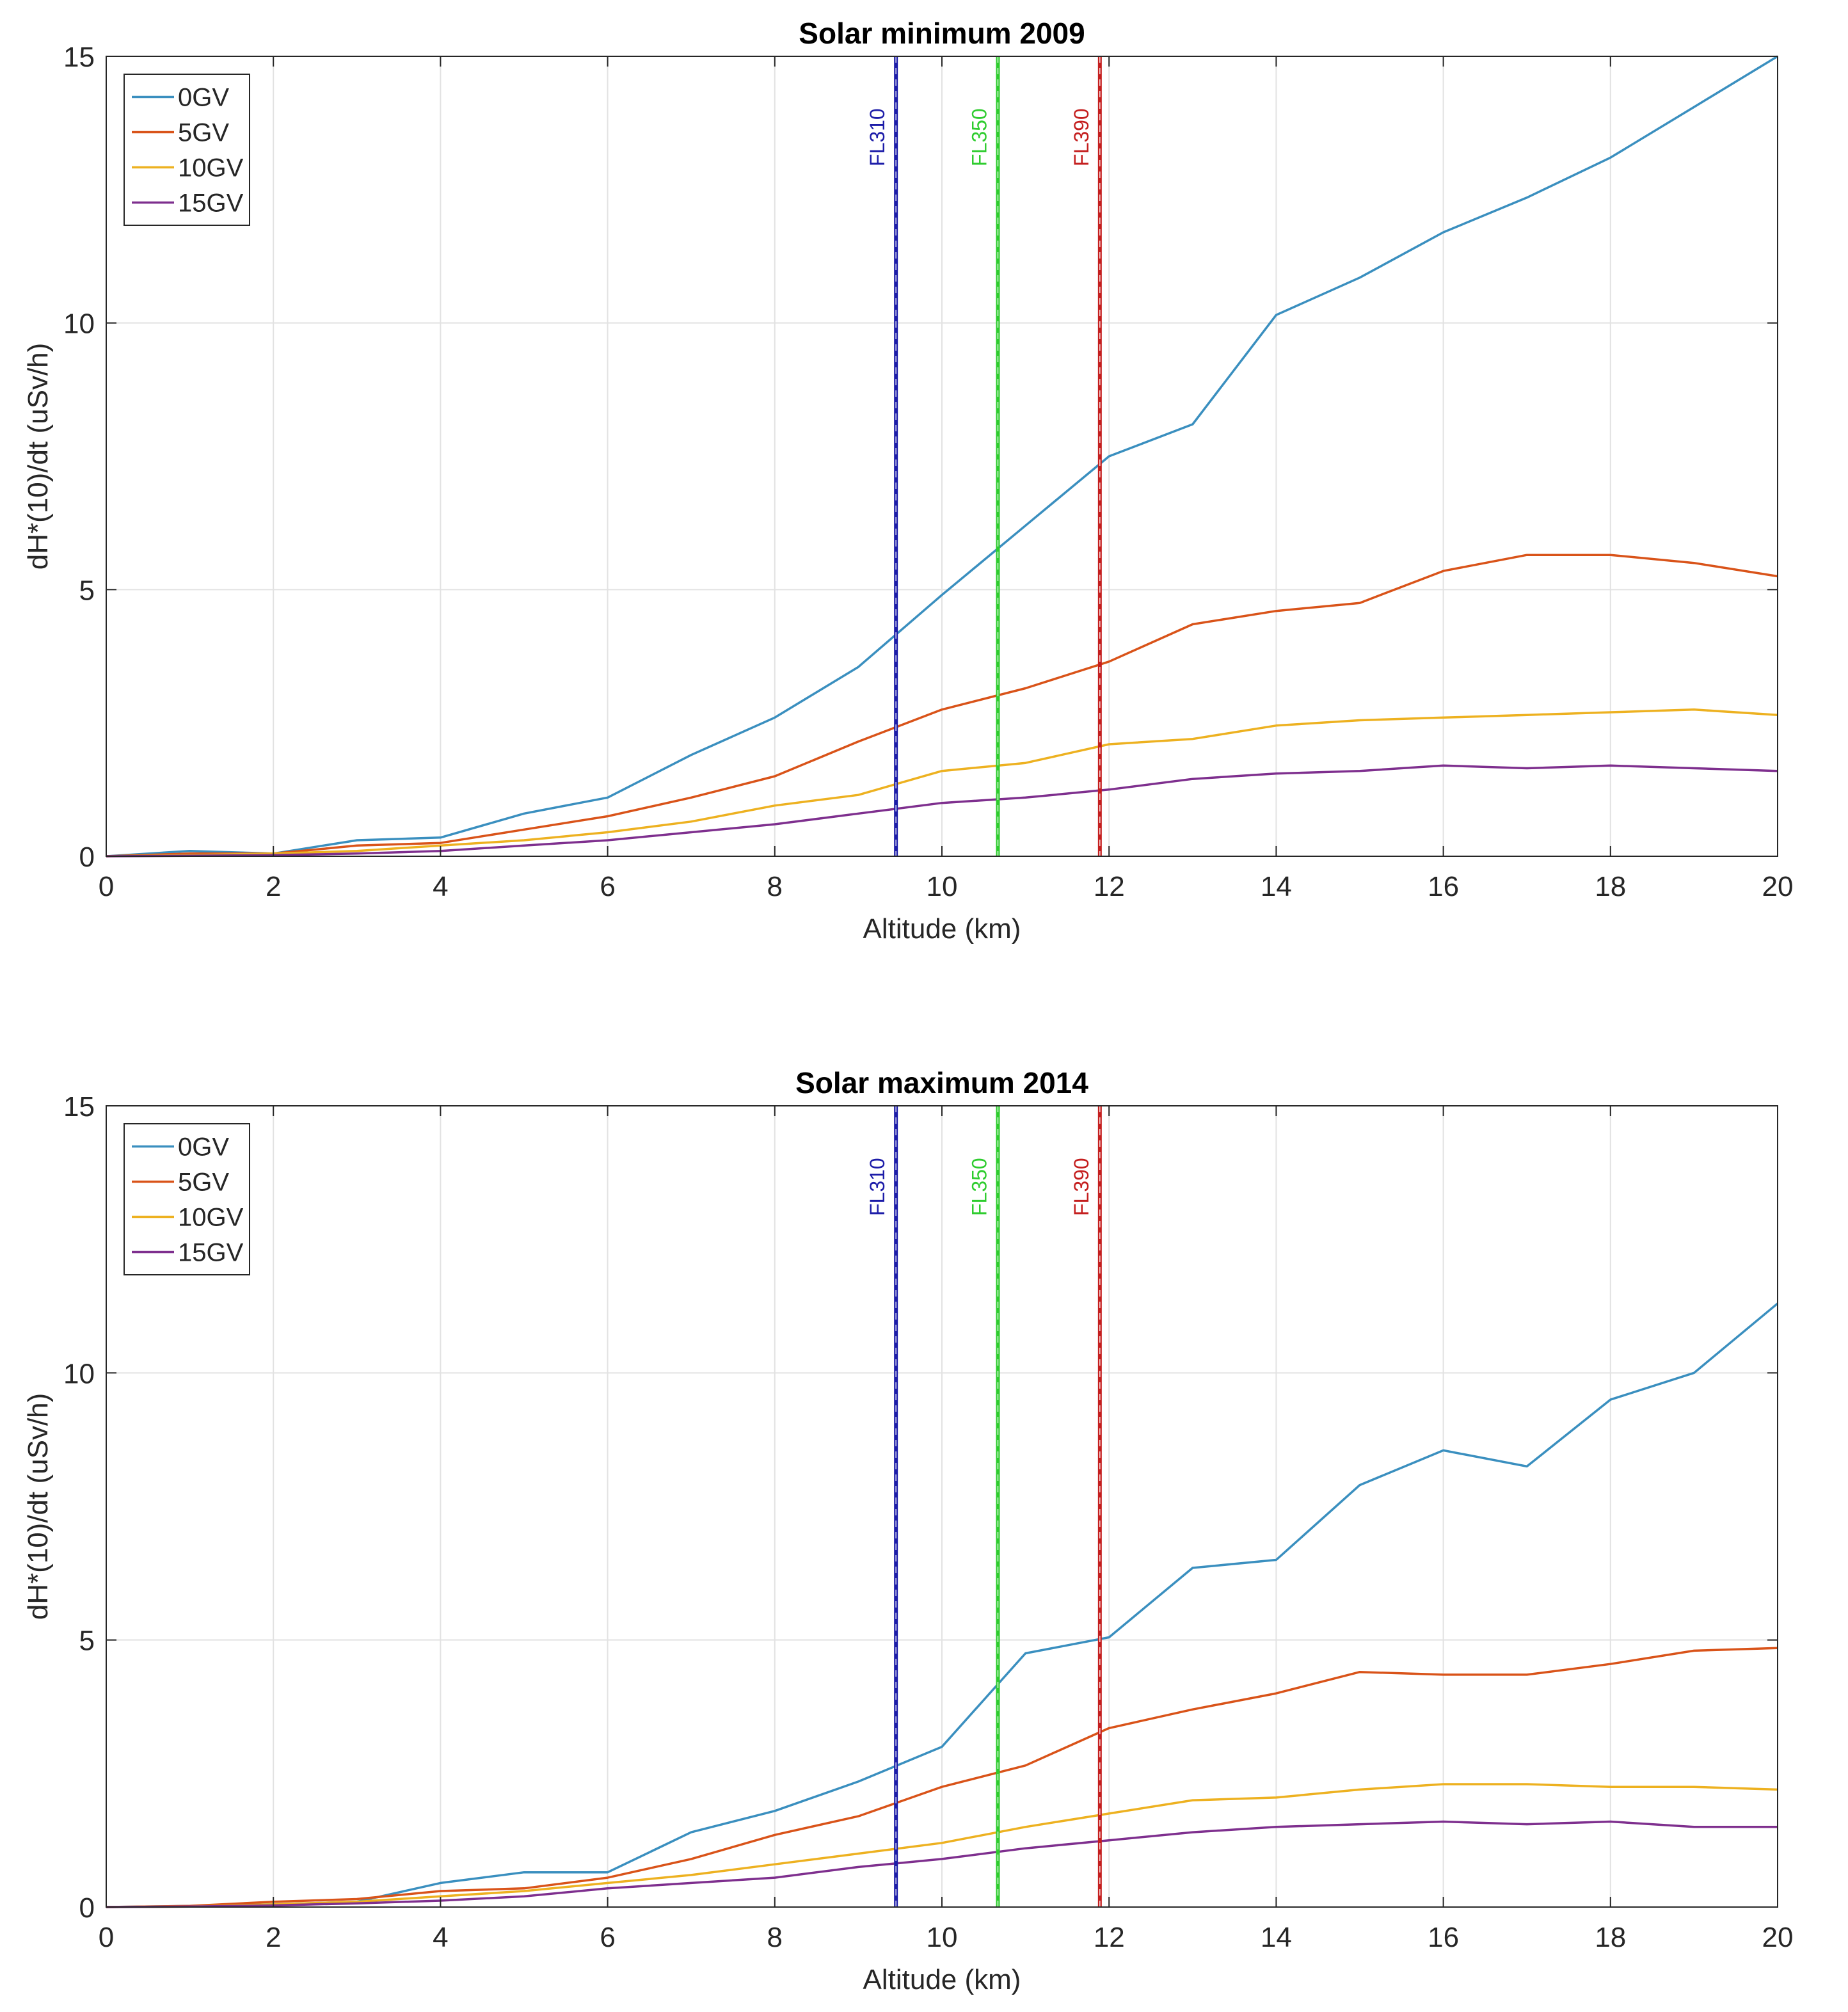  I want to click on chart-title: Solar maximum 2014, so click(942, 1082).